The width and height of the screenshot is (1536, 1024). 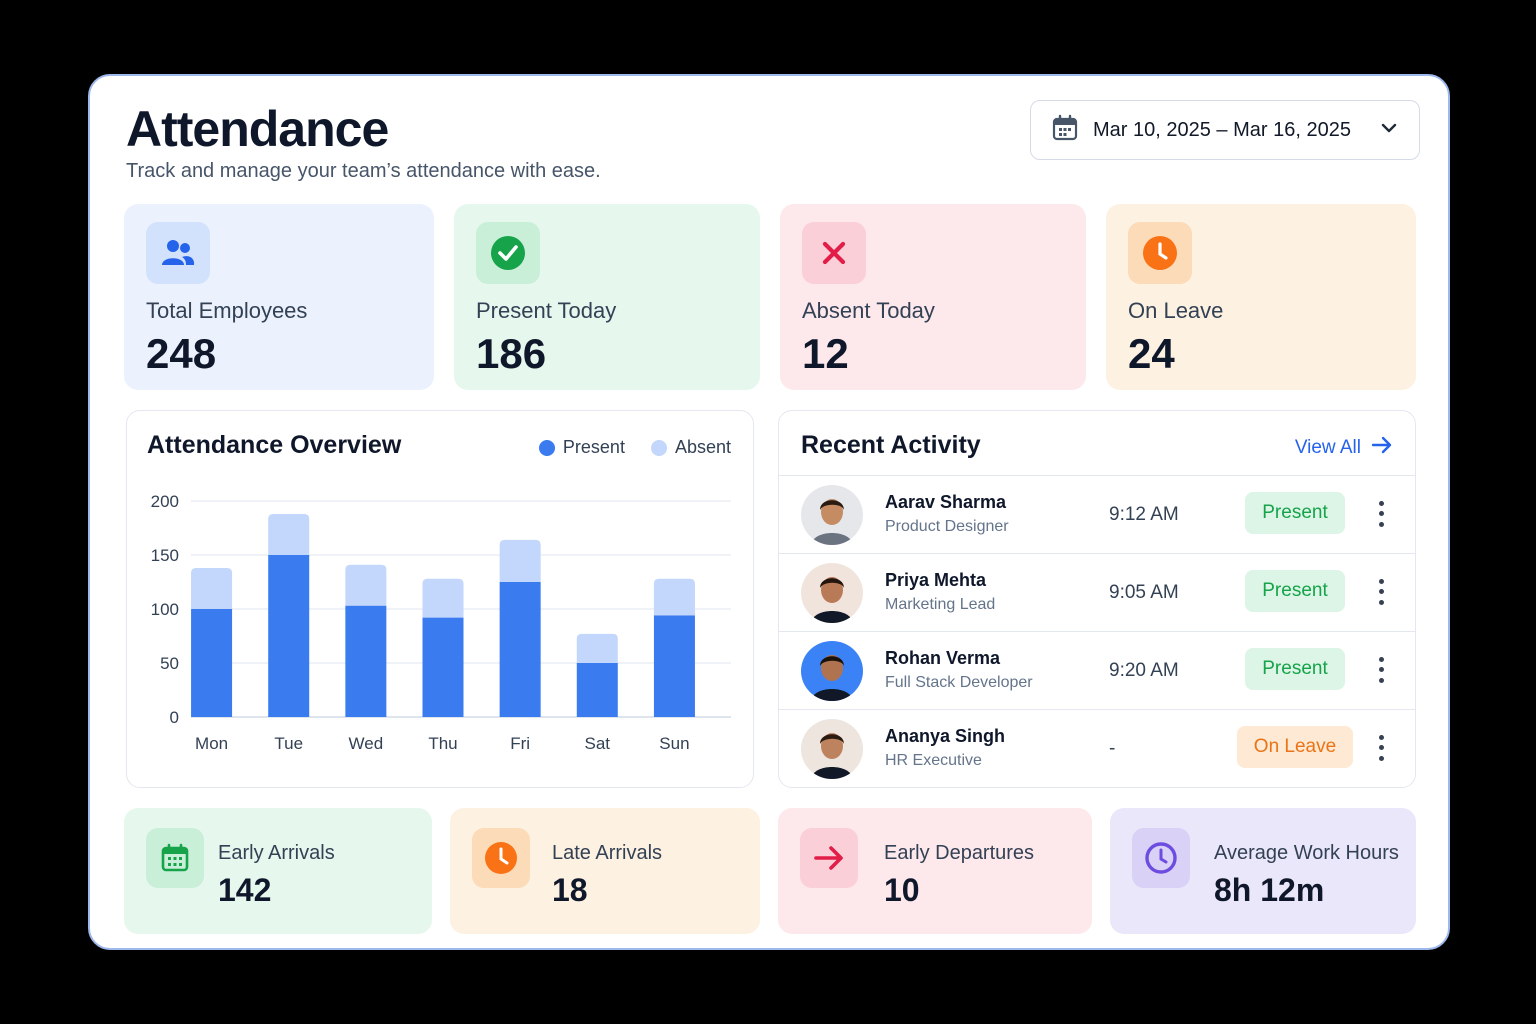 I want to click on x-tick-label: Mon, so click(x=211, y=743).